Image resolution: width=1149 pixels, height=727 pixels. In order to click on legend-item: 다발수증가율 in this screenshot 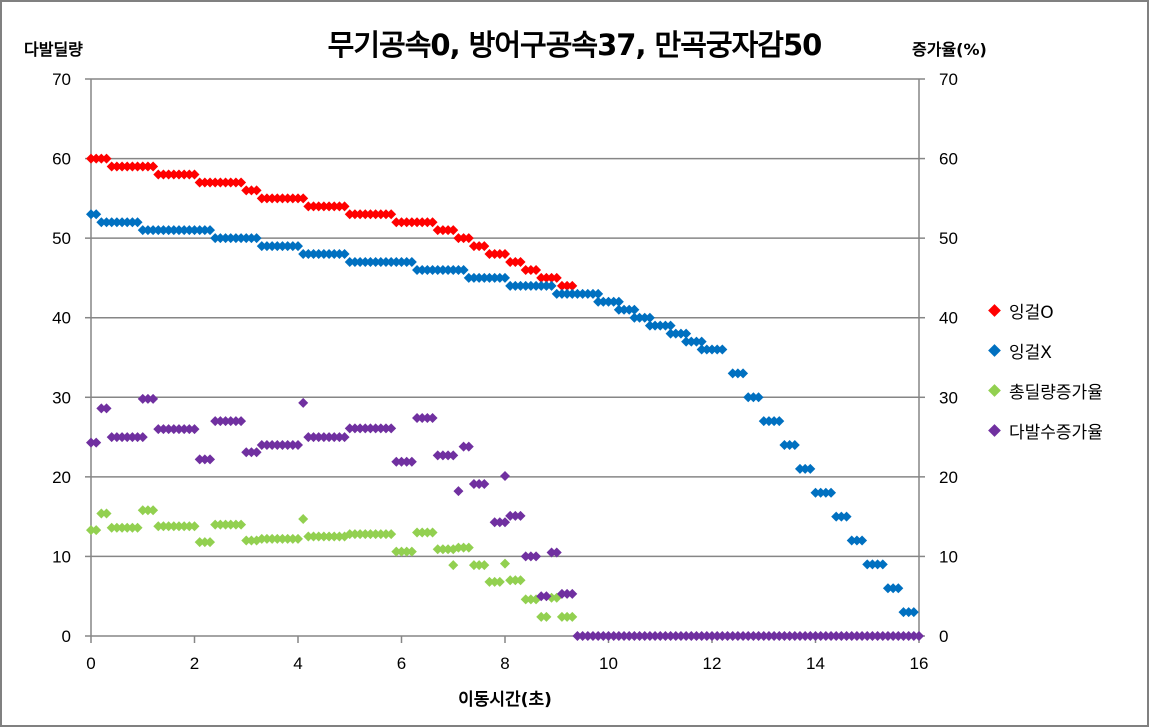, I will do `click(1045, 430)`.